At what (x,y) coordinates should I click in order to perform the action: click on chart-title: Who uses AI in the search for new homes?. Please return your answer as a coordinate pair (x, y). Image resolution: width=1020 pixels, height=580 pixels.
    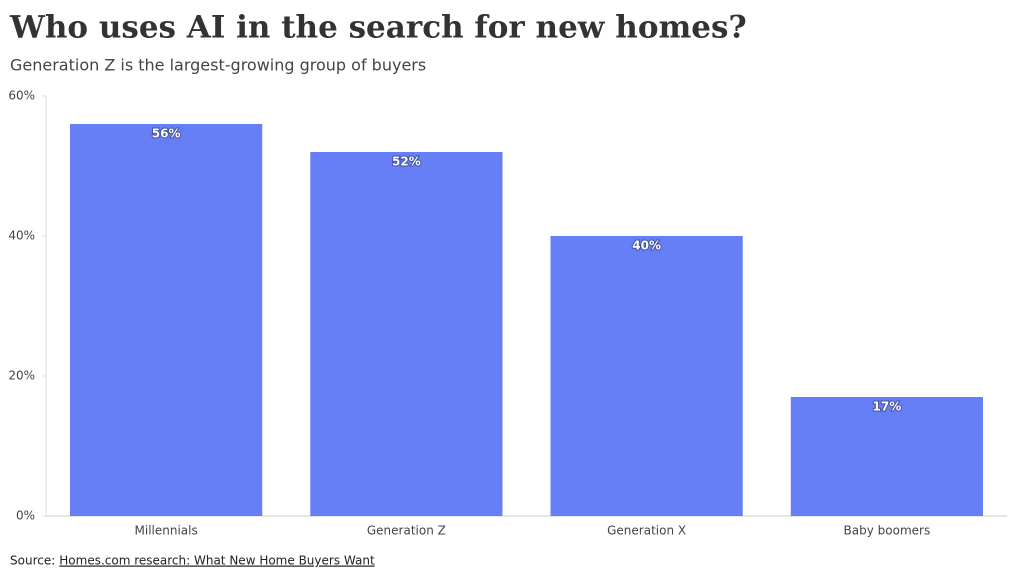
    Looking at the image, I should click on (378, 28).